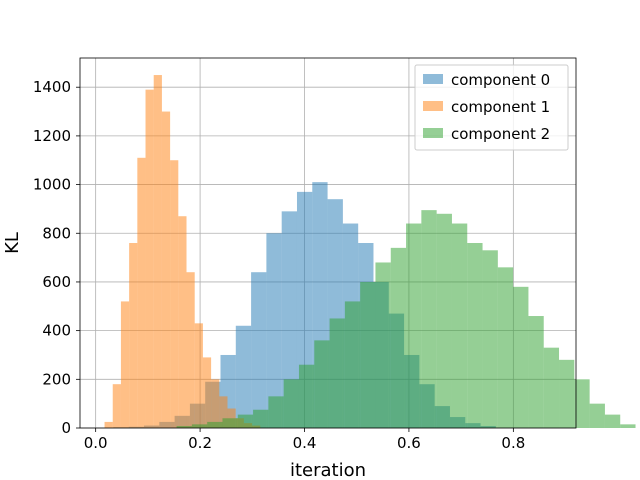 The height and width of the screenshot is (480, 640). Describe the element at coordinates (56, 379) in the screenshot. I see `y-tick-label: 200` at that location.